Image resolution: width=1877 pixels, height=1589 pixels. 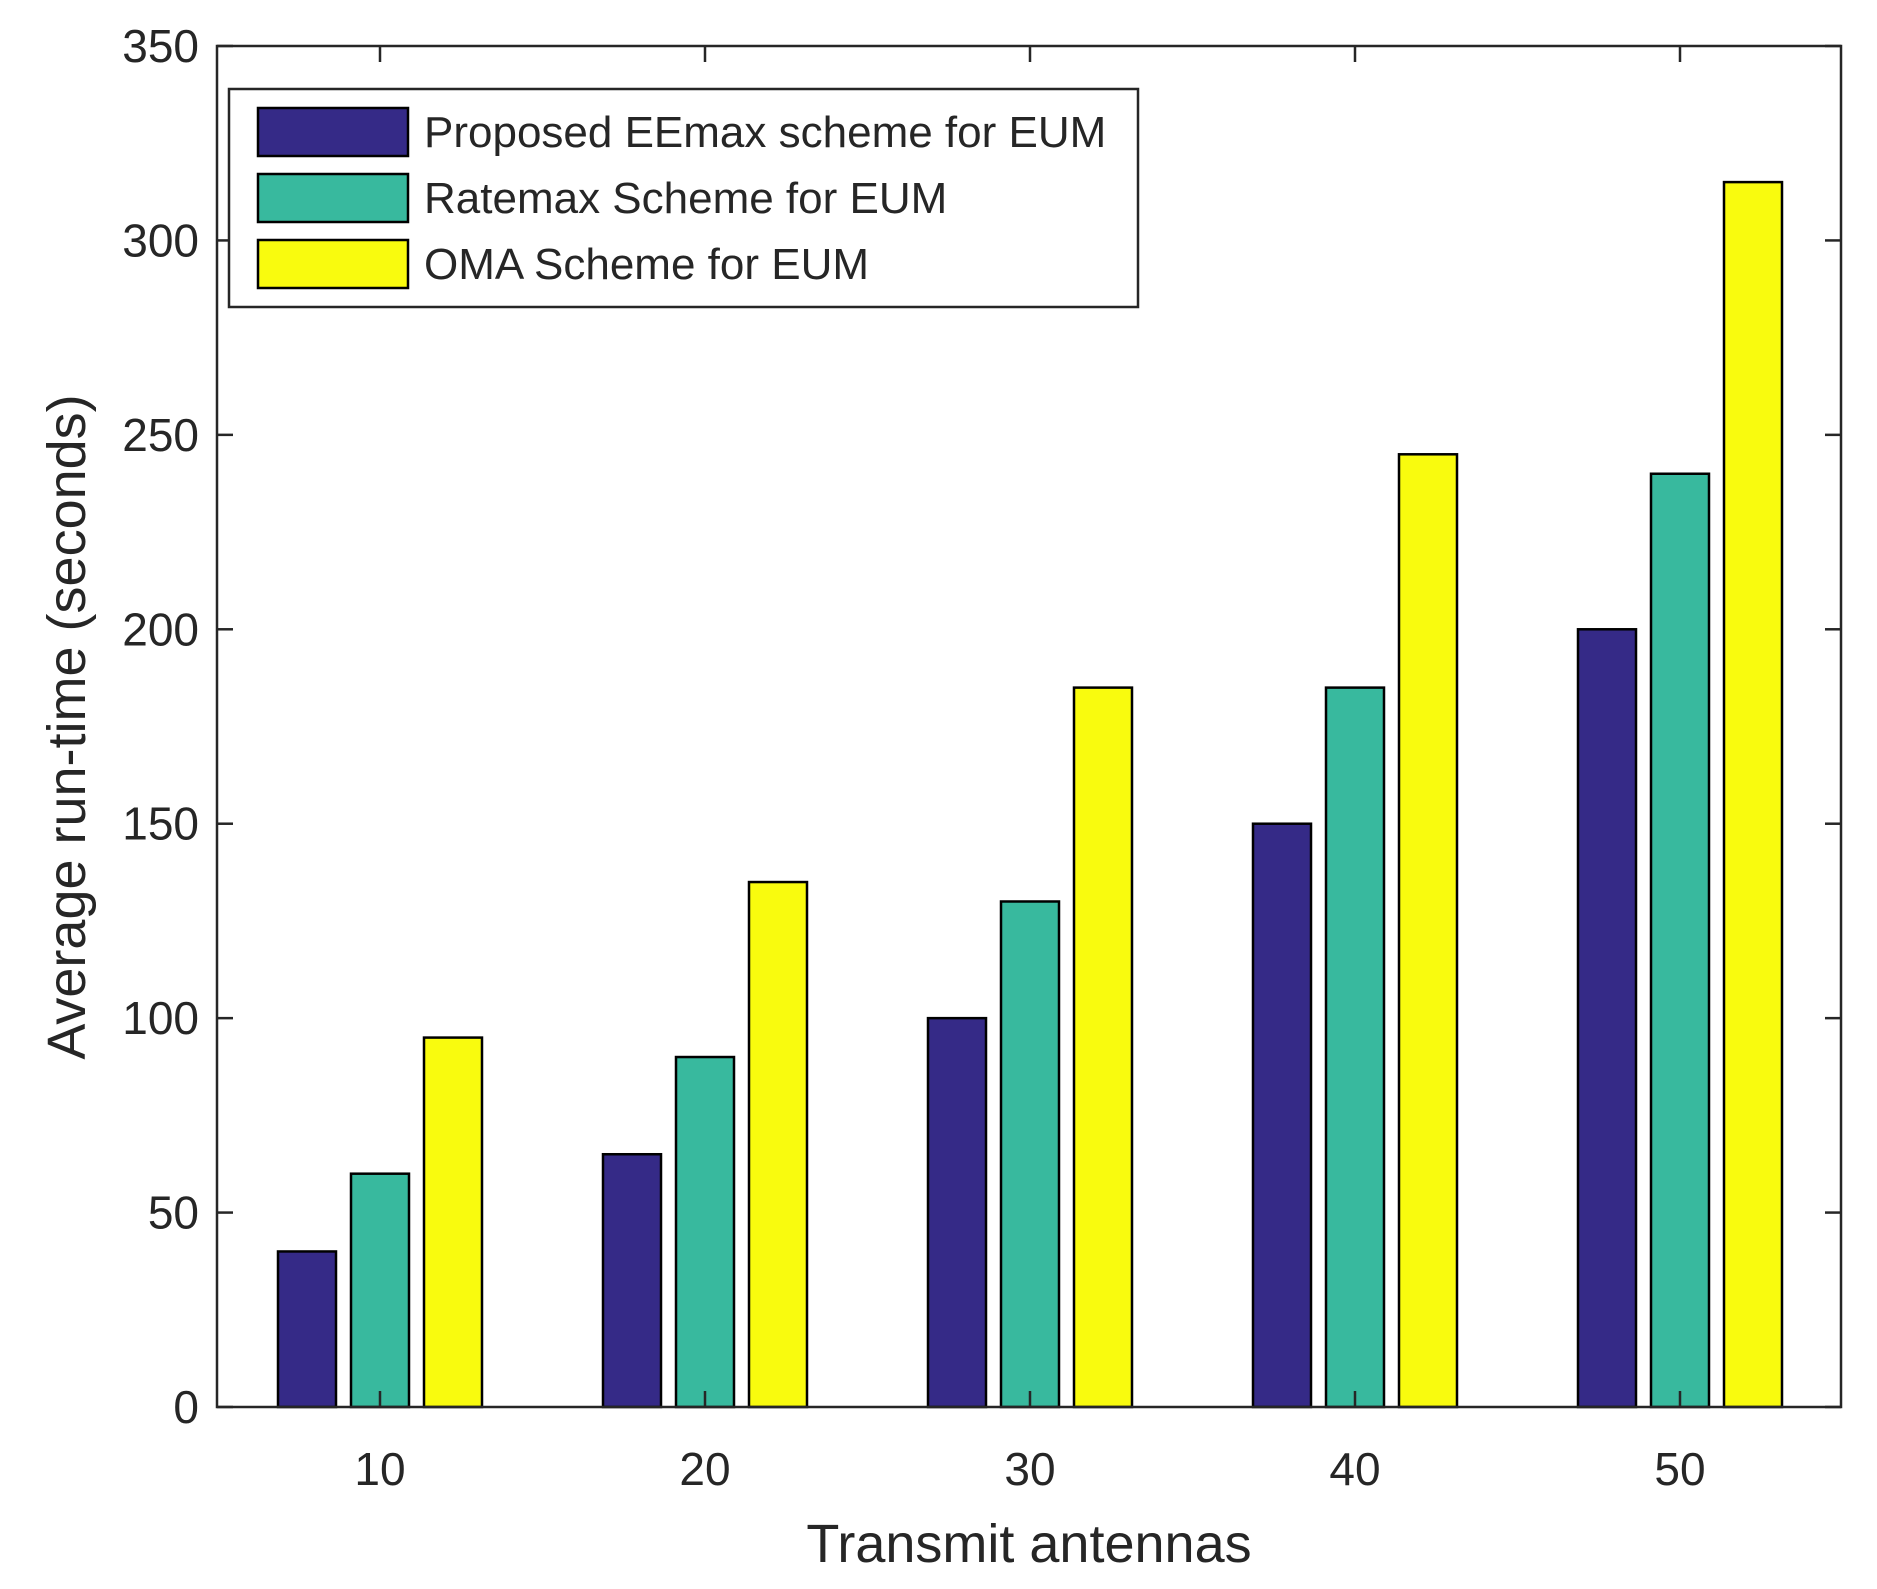 What do you see at coordinates (67, 726) in the screenshot?
I see `y-axis-title: Average run-time (seconds)` at bounding box center [67, 726].